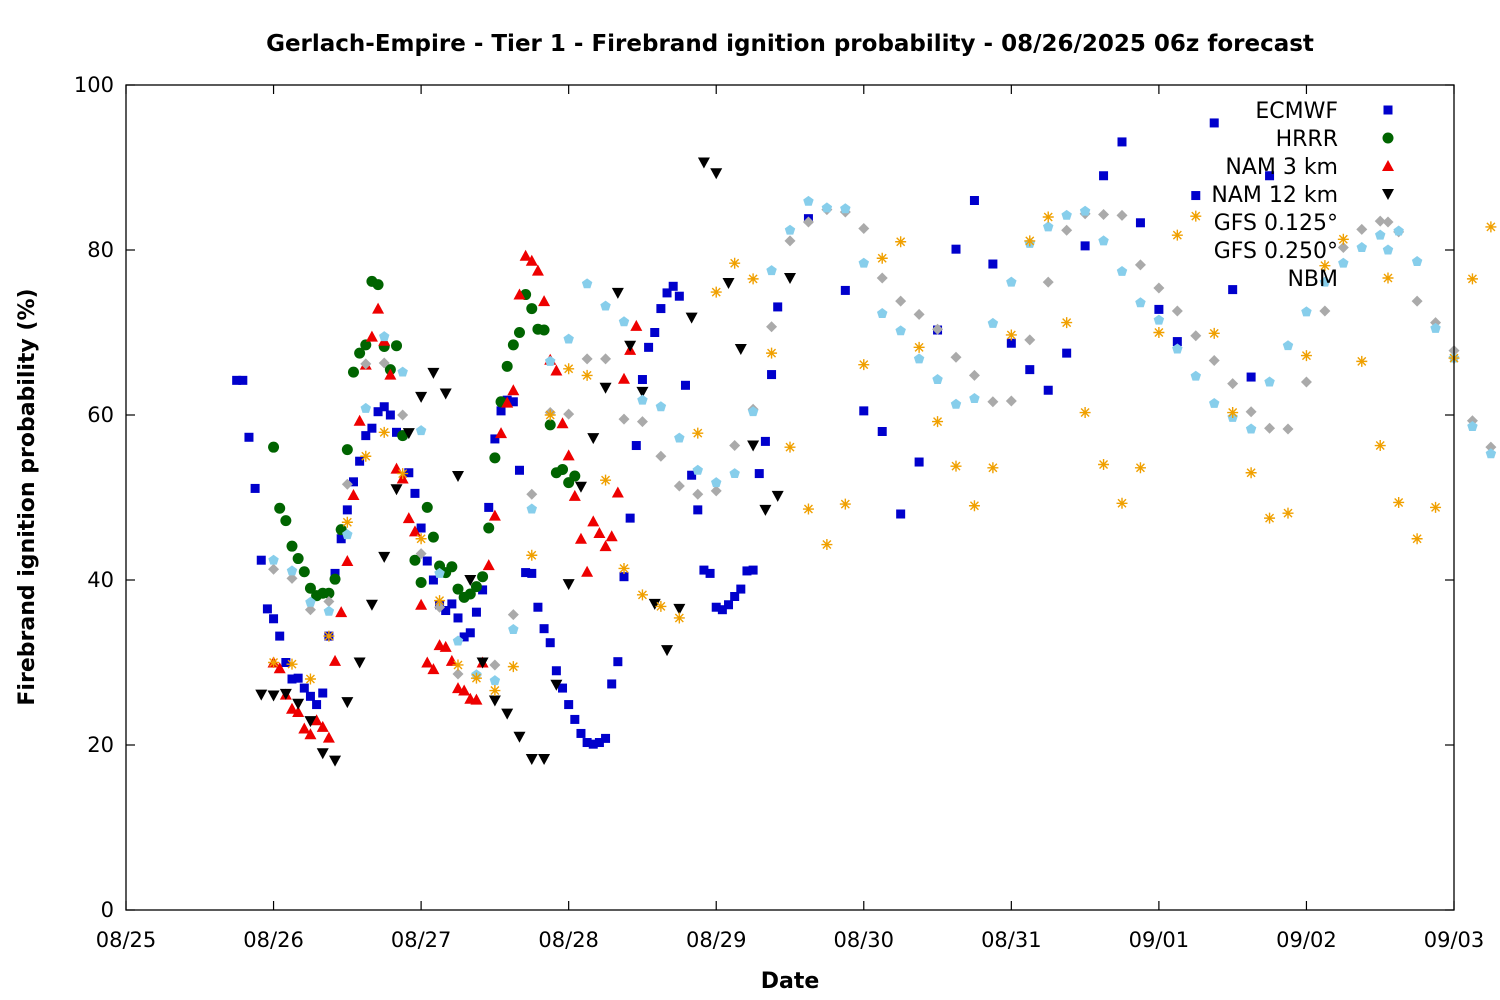  Describe the element at coordinates (94, 85) in the screenshot. I see `y-tick-label: 100` at that location.